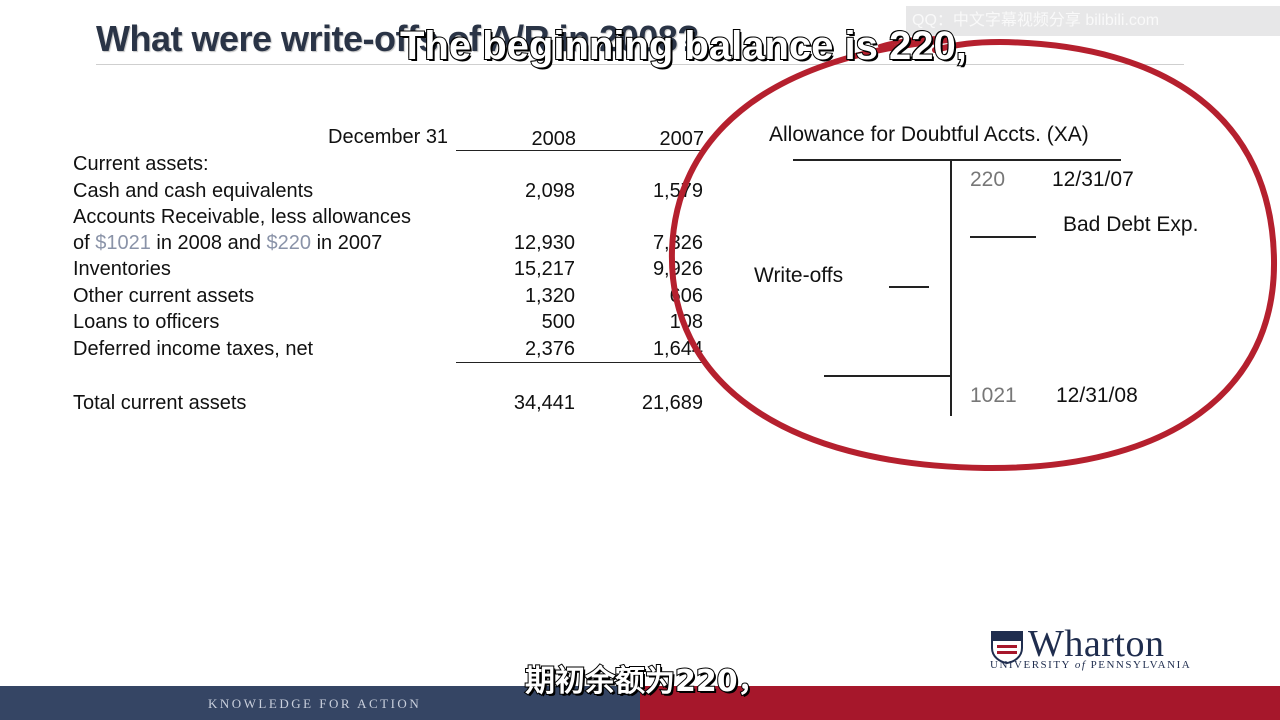  I want to click on wharton-logo-name: Wharton, so click(1096, 644).